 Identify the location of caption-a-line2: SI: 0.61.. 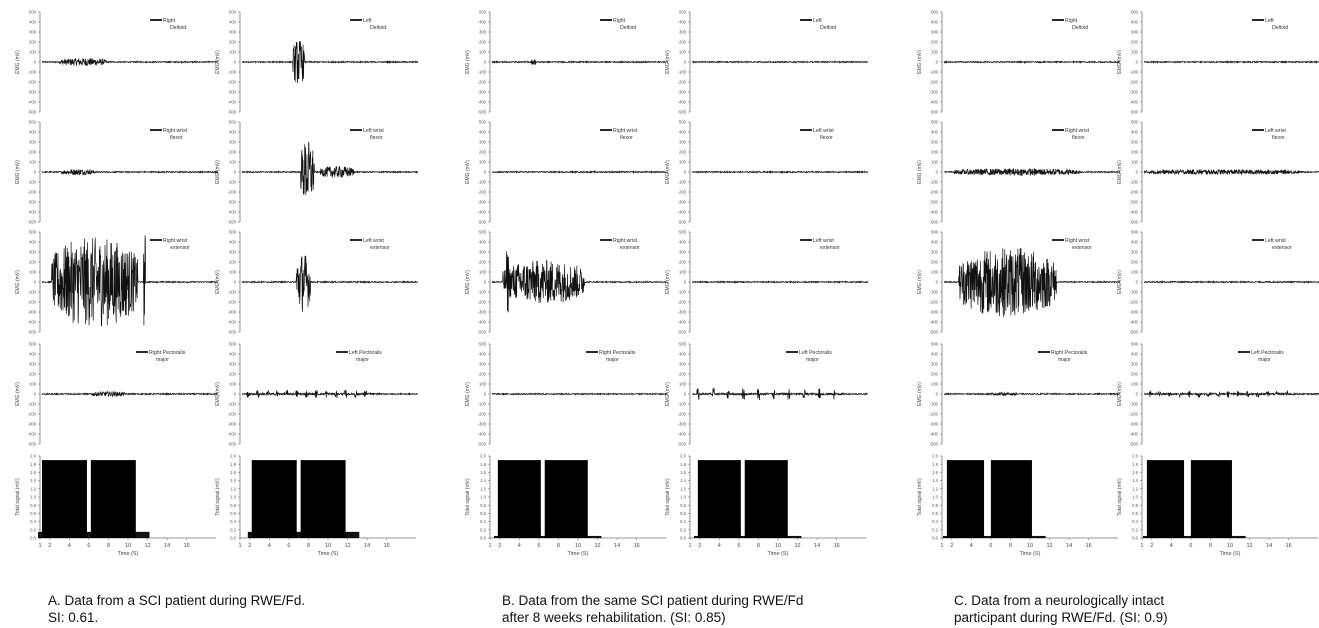
(73, 617).